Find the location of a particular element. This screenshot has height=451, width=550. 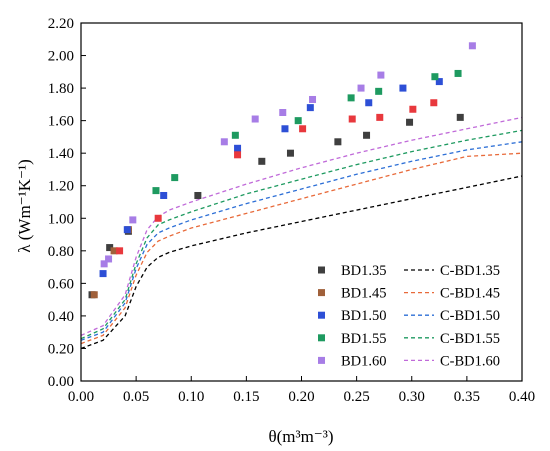

x-tick-label: 0.40 is located at coordinates (522, 397).